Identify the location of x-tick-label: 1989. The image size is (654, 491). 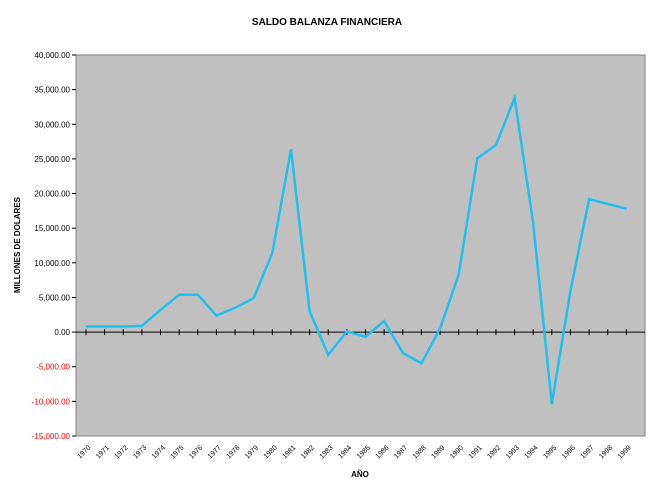
(438, 452).